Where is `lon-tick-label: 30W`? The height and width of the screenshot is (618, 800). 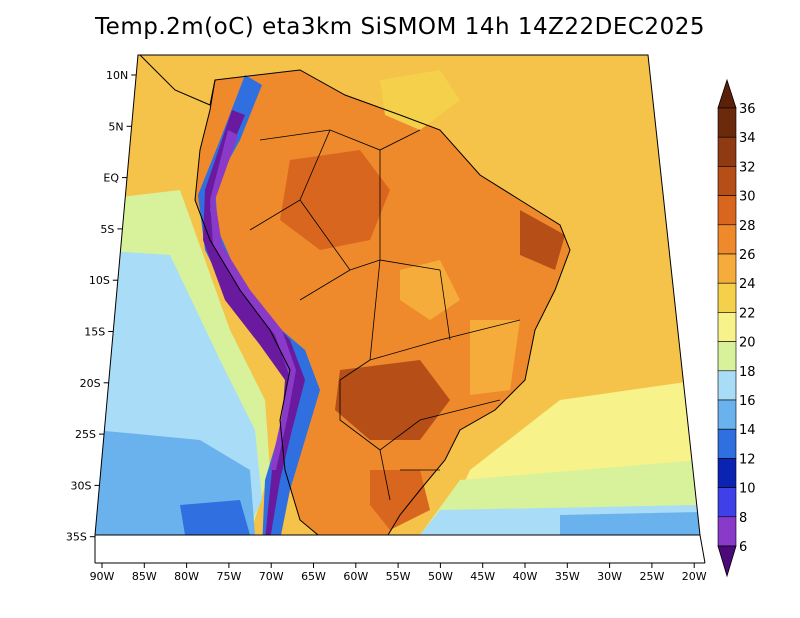 lon-tick-label: 30W is located at coordinates (609, 576).